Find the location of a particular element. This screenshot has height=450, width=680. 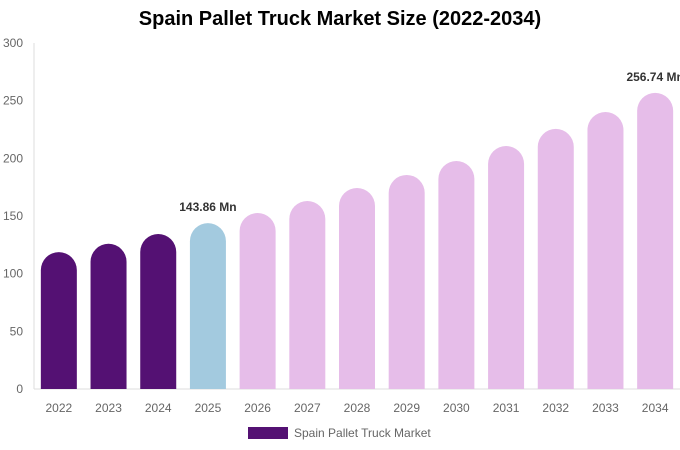

bar-2024 is located at coordinates (158, 311).